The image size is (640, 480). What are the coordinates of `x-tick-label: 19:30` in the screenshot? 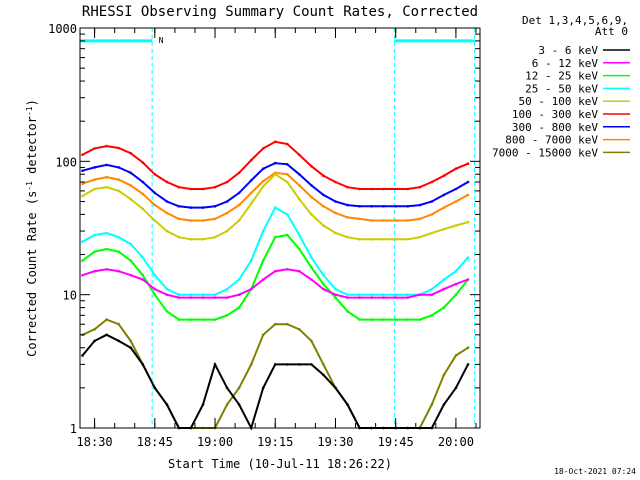 It's located at (335, 442).